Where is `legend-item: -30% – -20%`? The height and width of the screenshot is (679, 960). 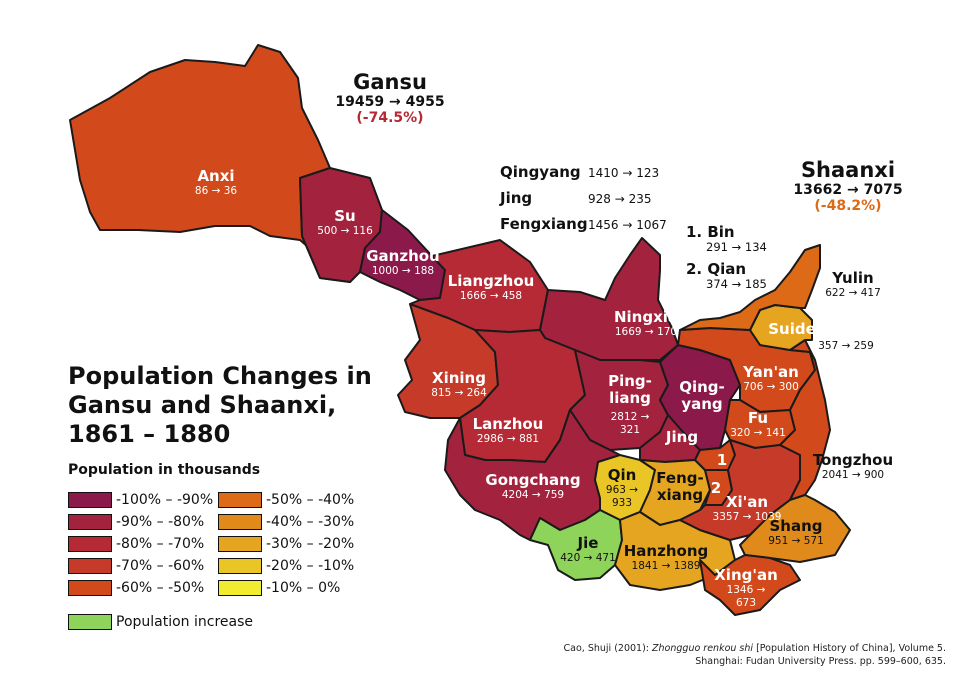 legend-item: -30% – -20% is located at coordinates (286, 544).